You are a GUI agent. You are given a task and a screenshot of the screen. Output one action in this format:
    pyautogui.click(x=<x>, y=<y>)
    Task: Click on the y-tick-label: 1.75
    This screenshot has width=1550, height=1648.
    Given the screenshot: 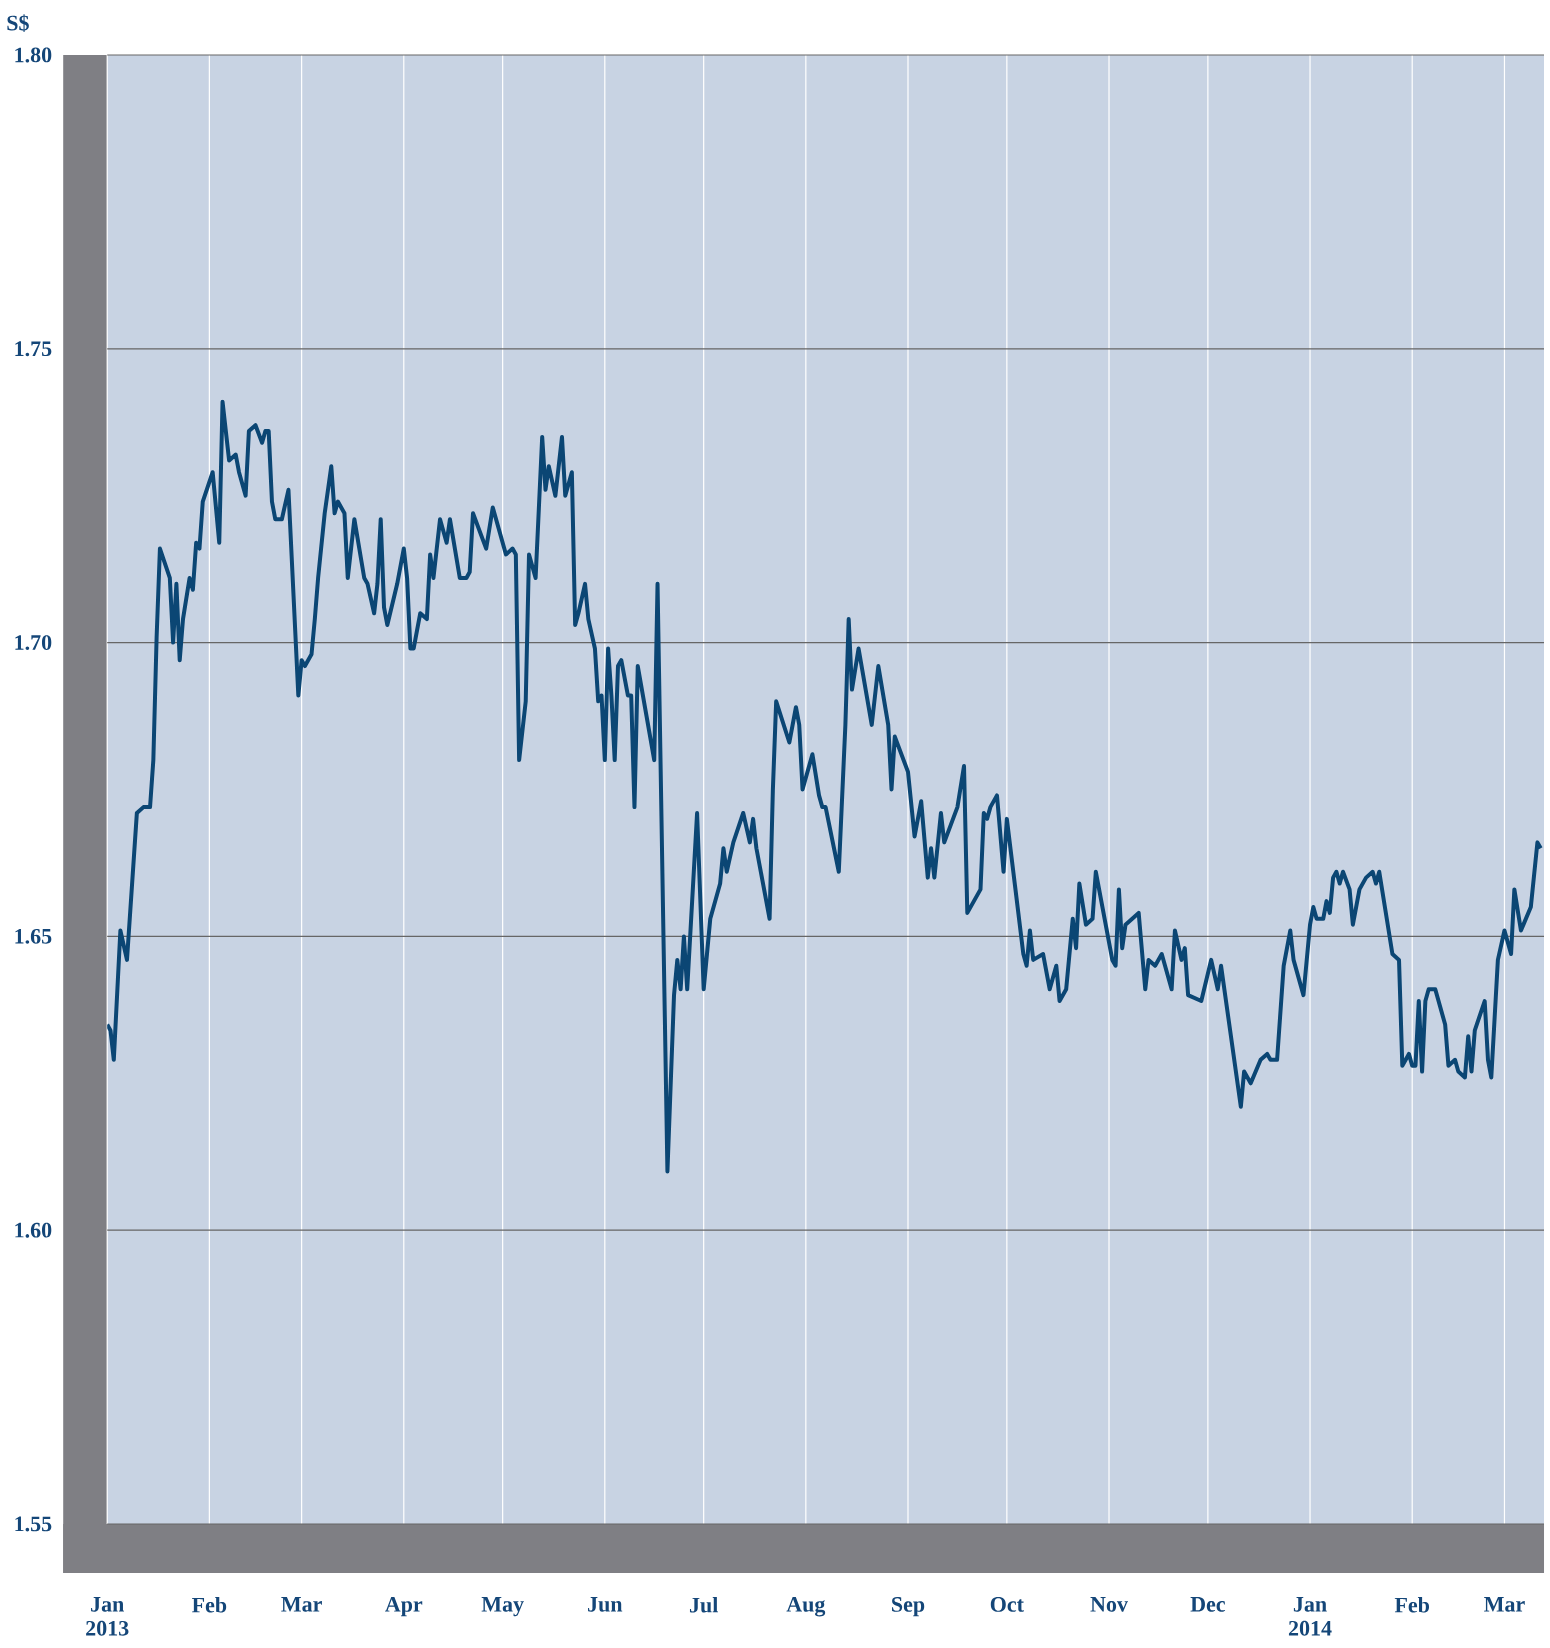 What is the action you would take?
    pyautogui.click(x=33, y=349)
    